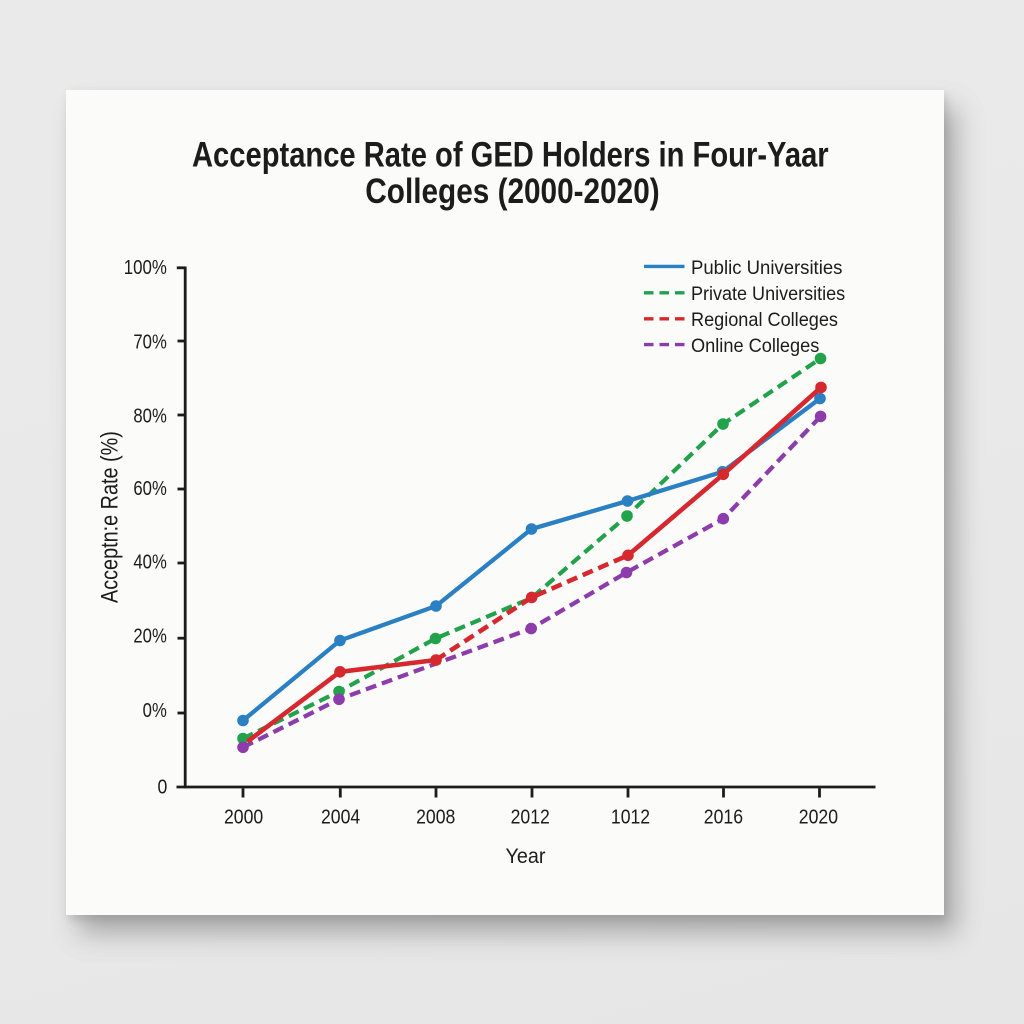  Describe the element at coordinates (766, 268) in the screenshot. I see `svg-text: Public Universities` at that location.